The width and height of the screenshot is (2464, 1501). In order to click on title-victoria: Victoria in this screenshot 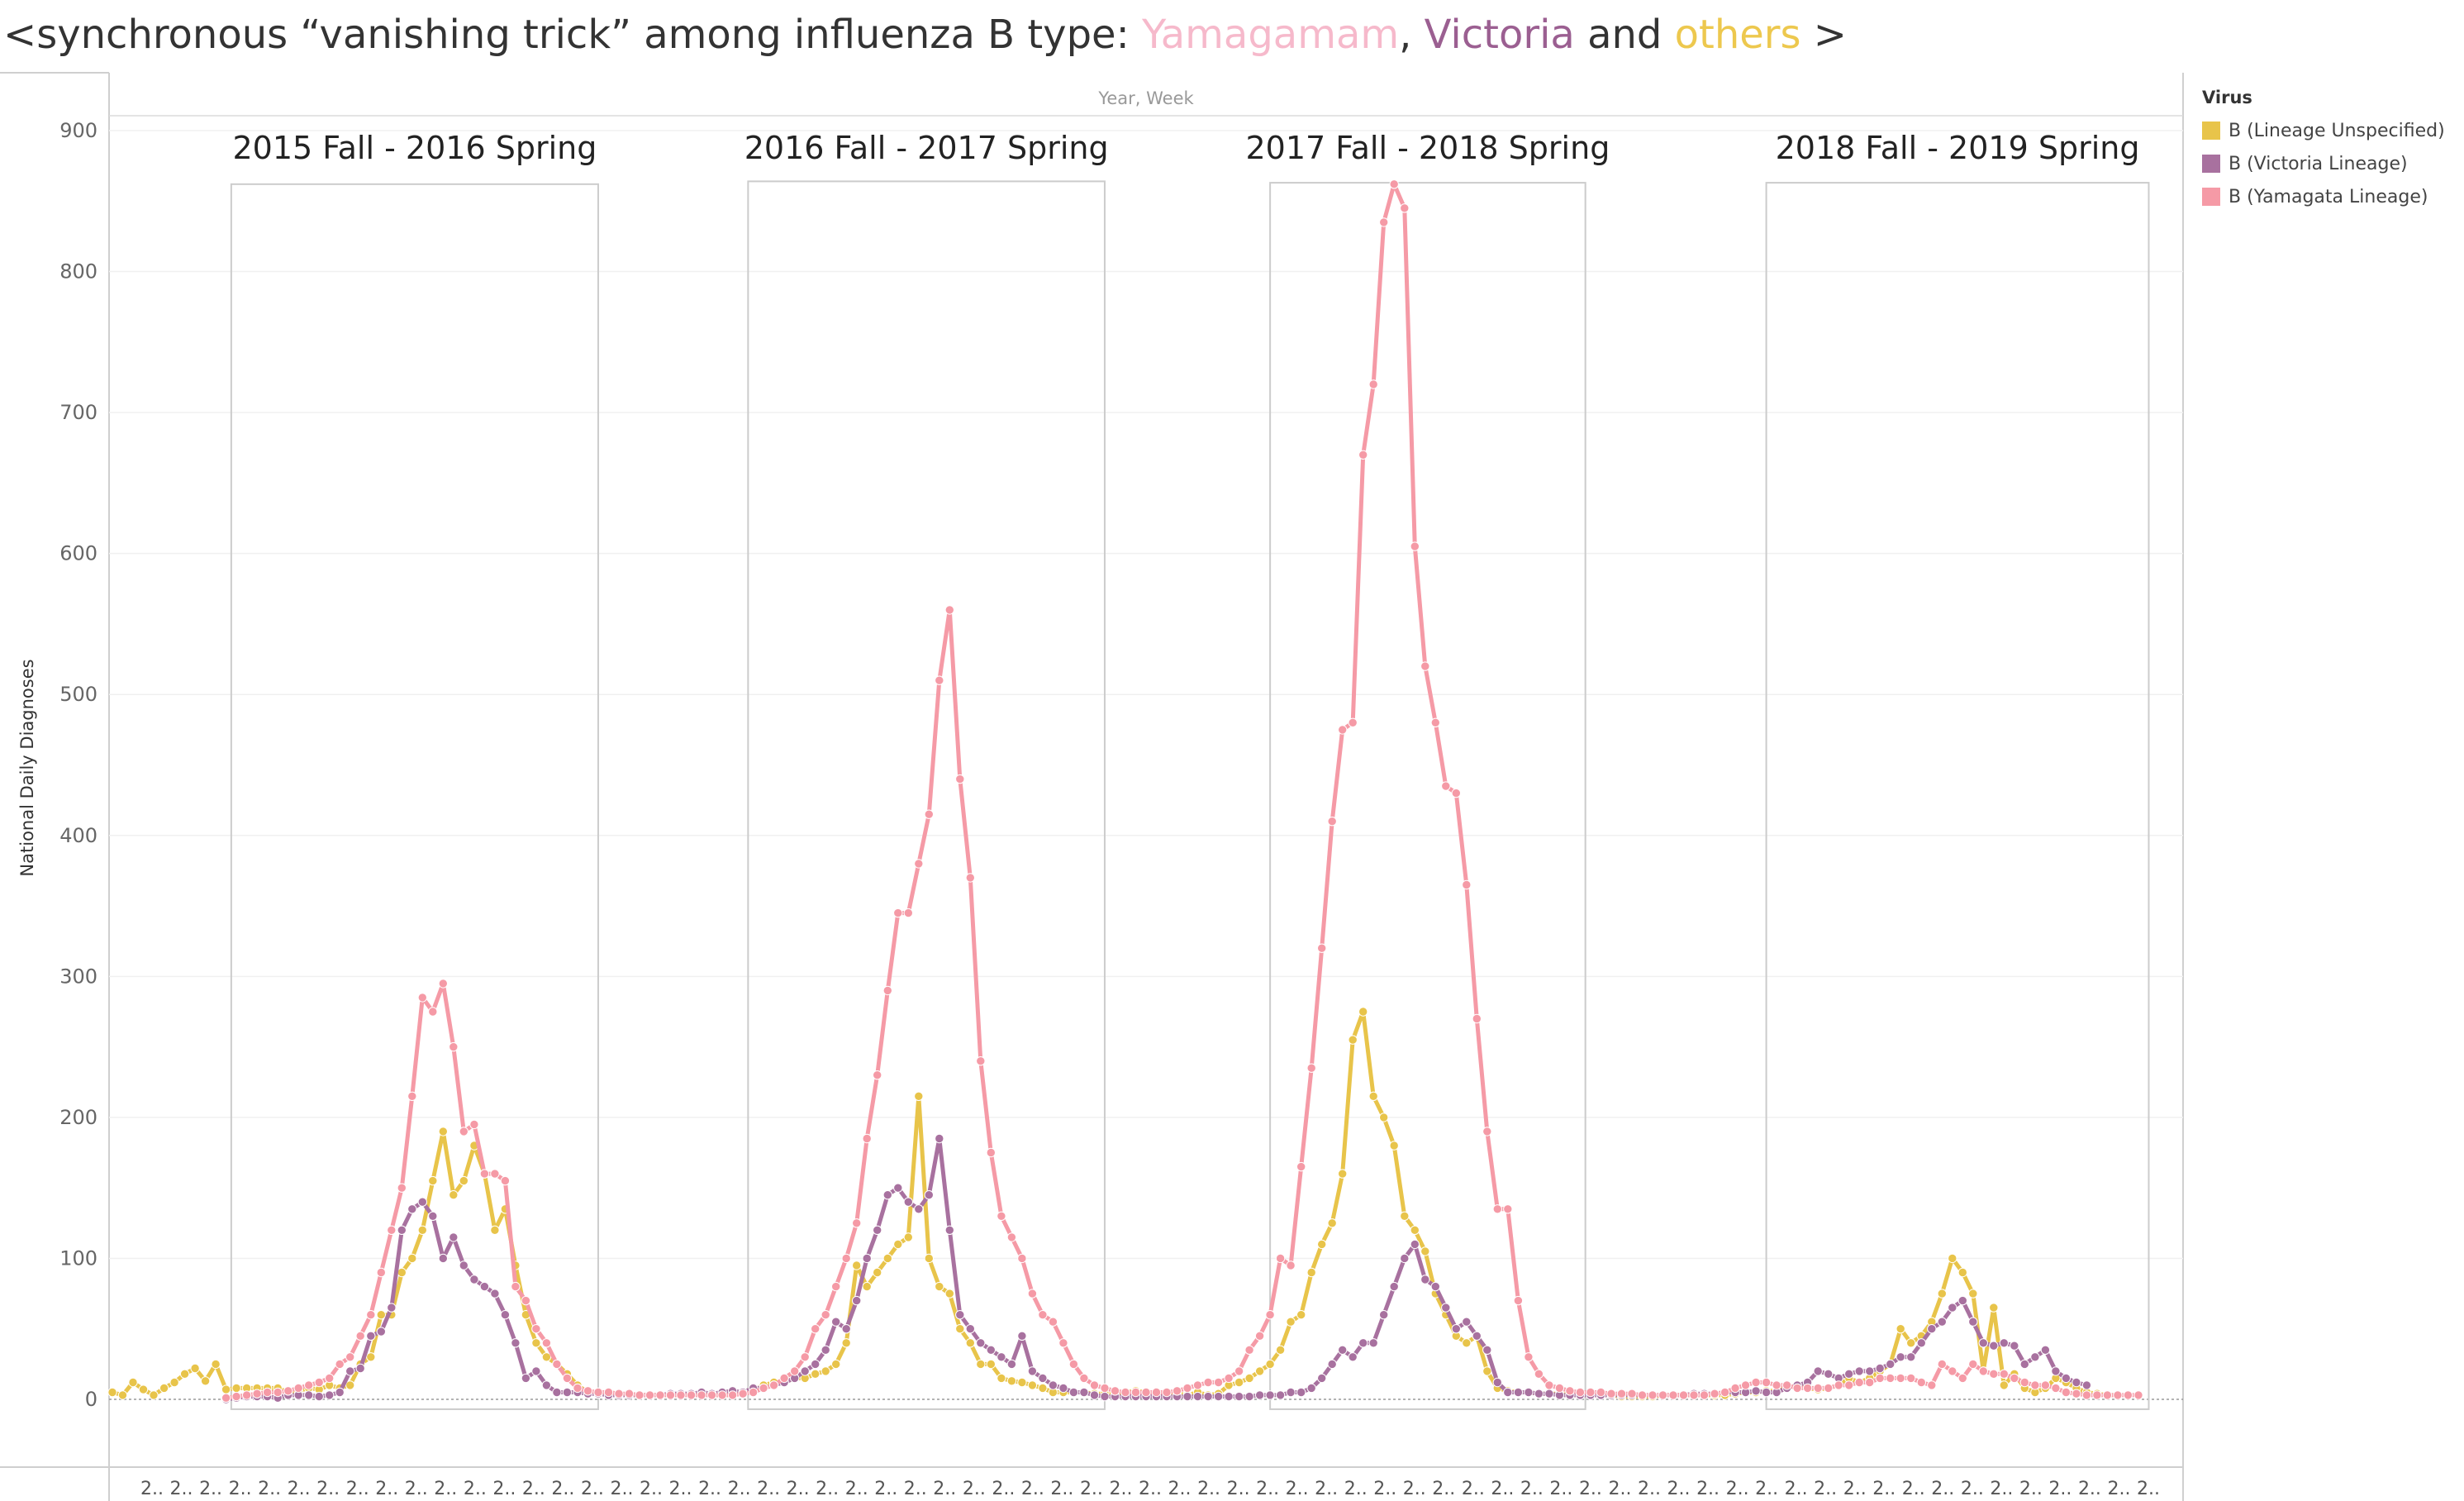, I will do `click(1500, 35)`.